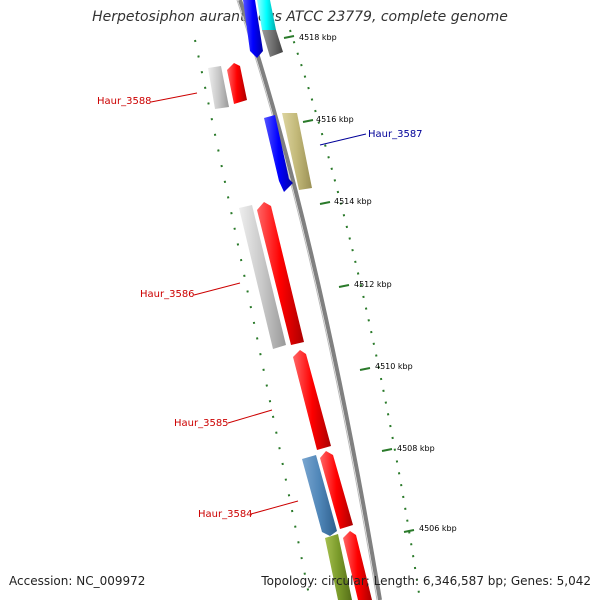 This screenshot has height=600, width=600. I want to click on gene-label-haur-3585: Haur_3585, so click(201, 423).